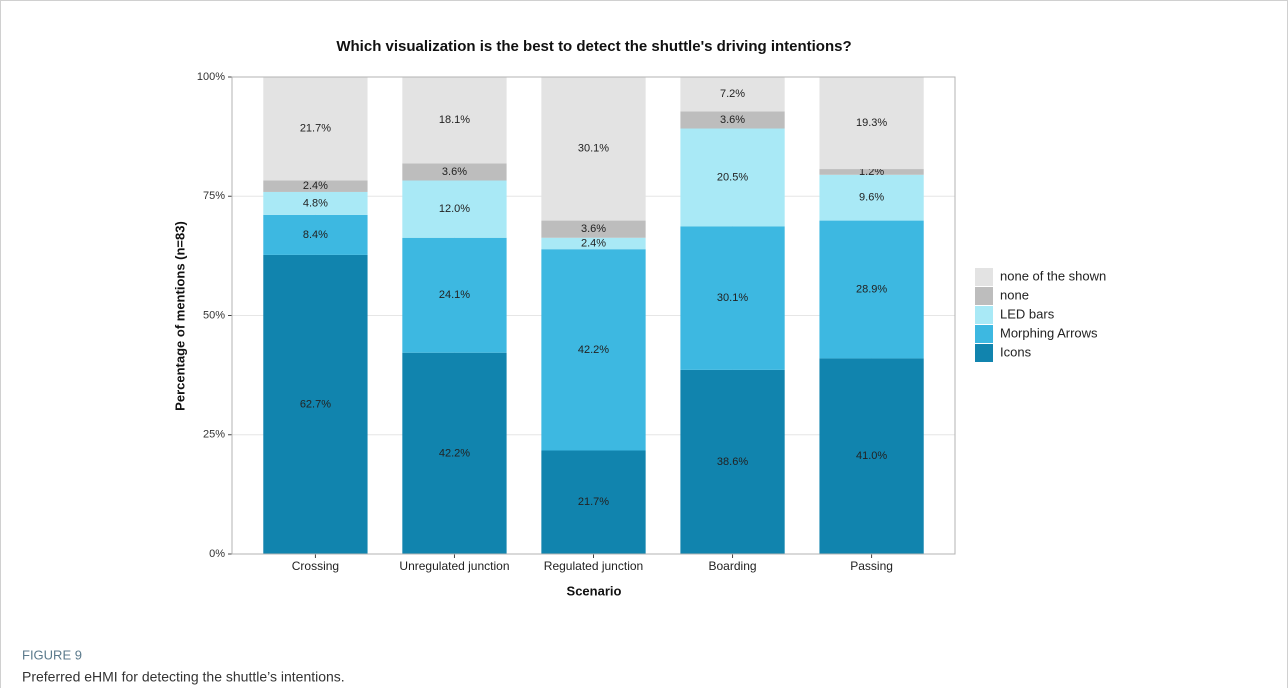 This screenshot has width=1288, height=693. I want to click on x-tick-label: Passing, so click(871, 566).